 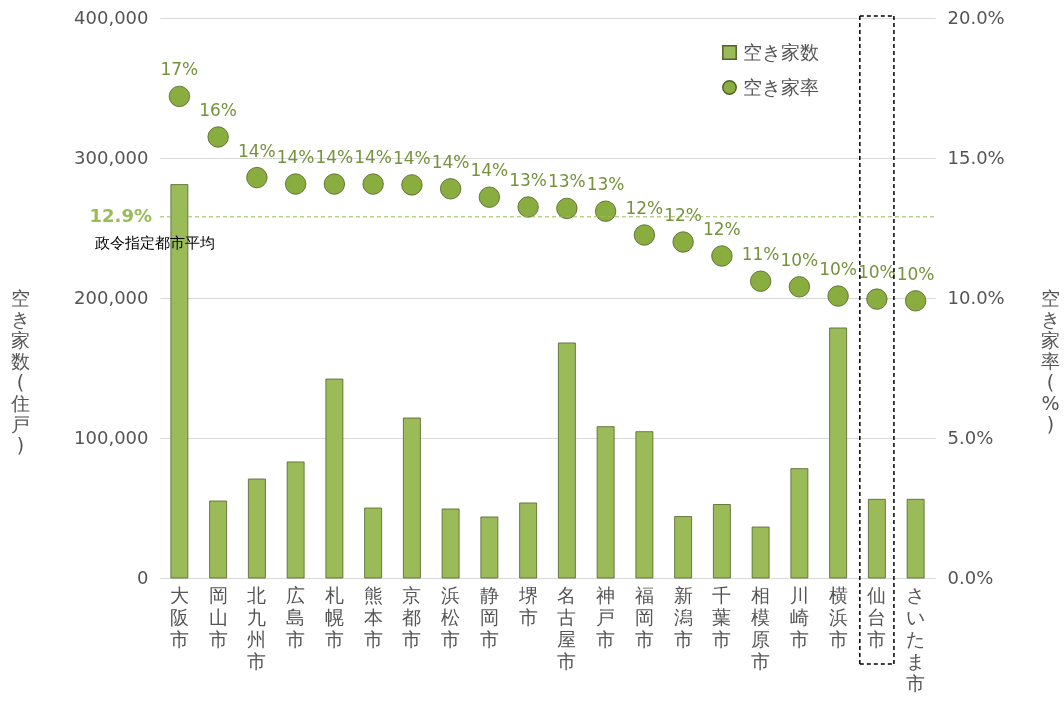 What do you see at coordinates (970, 437) in the screenshot?
I see `y2-tick-label: 5.0%` at bounding box center [970, 437].